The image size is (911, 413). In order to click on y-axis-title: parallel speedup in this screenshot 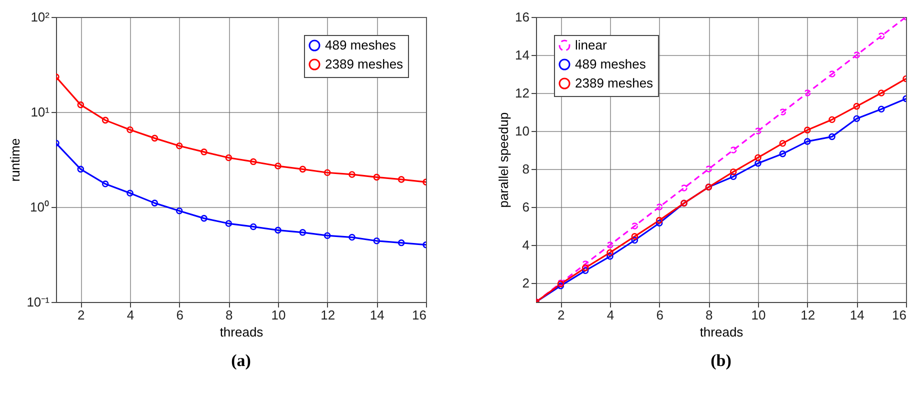, I will do `click(504, 160)`.